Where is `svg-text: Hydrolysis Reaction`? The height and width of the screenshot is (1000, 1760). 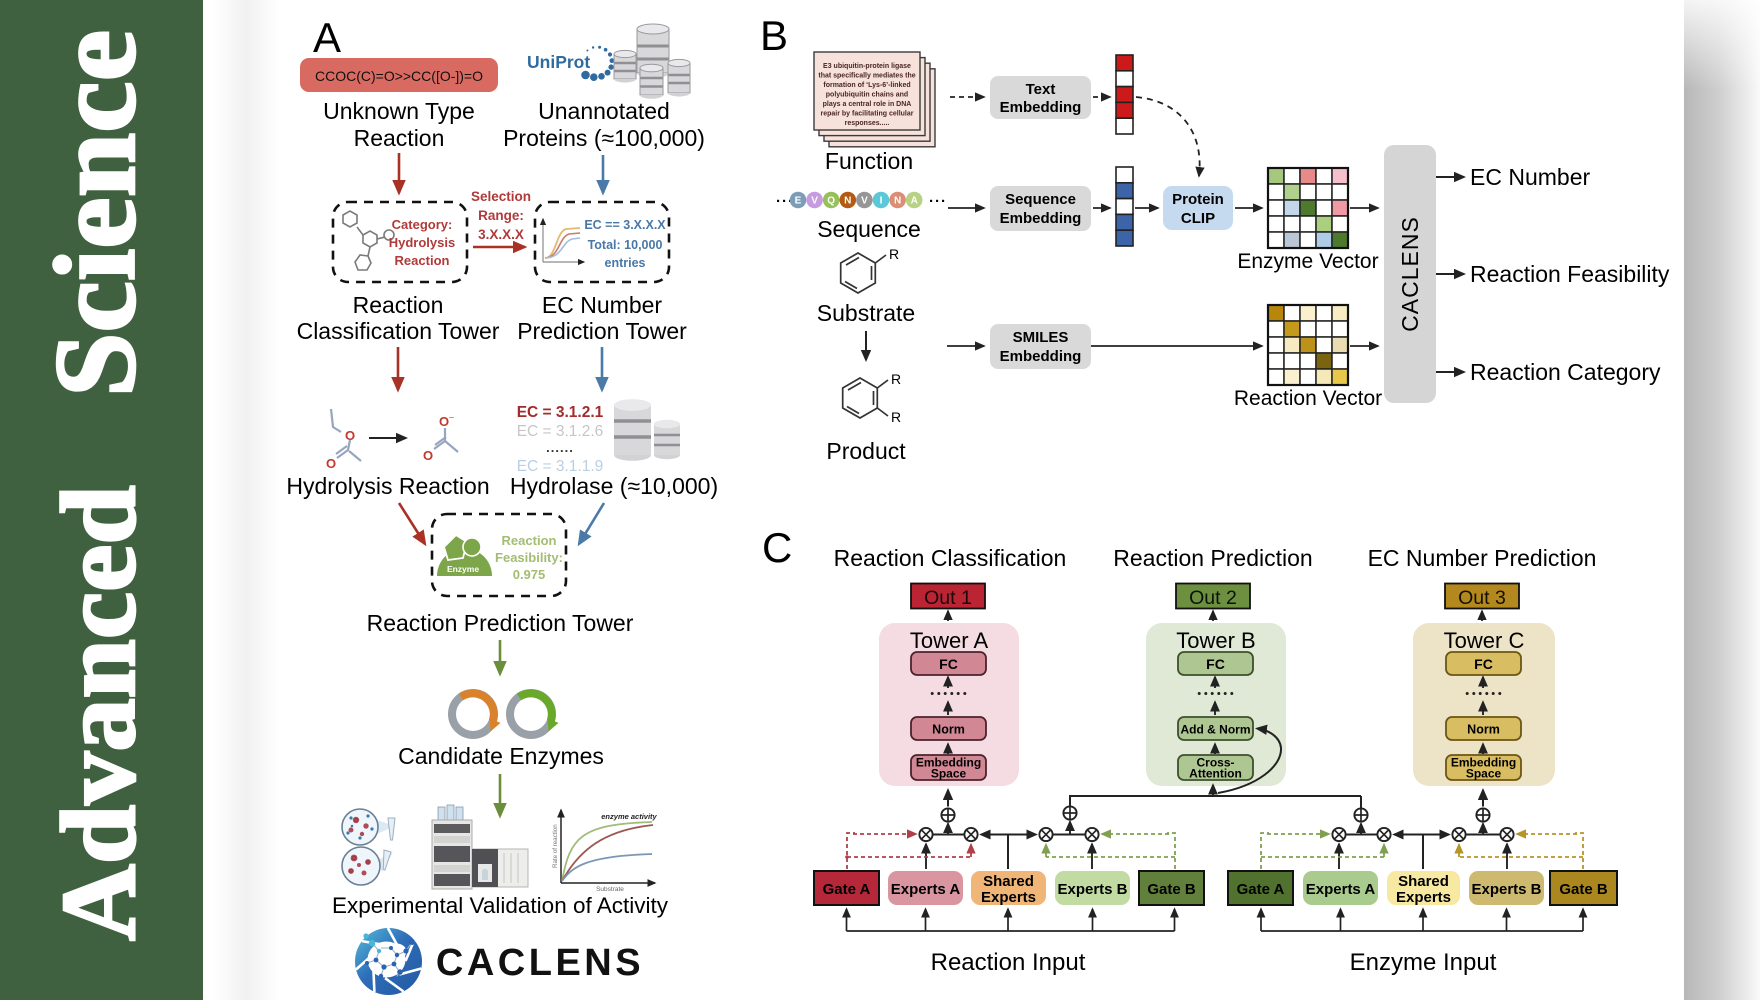
svg-text: Hydrolysis Reaction is located at coordinates (387, 486).